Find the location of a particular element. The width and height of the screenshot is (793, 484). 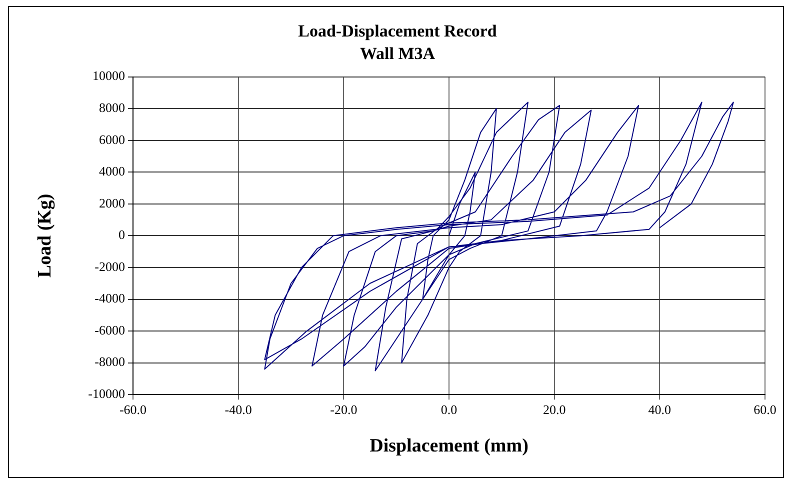

y-tick-label: 6000 is located at coordinates (112, 139).